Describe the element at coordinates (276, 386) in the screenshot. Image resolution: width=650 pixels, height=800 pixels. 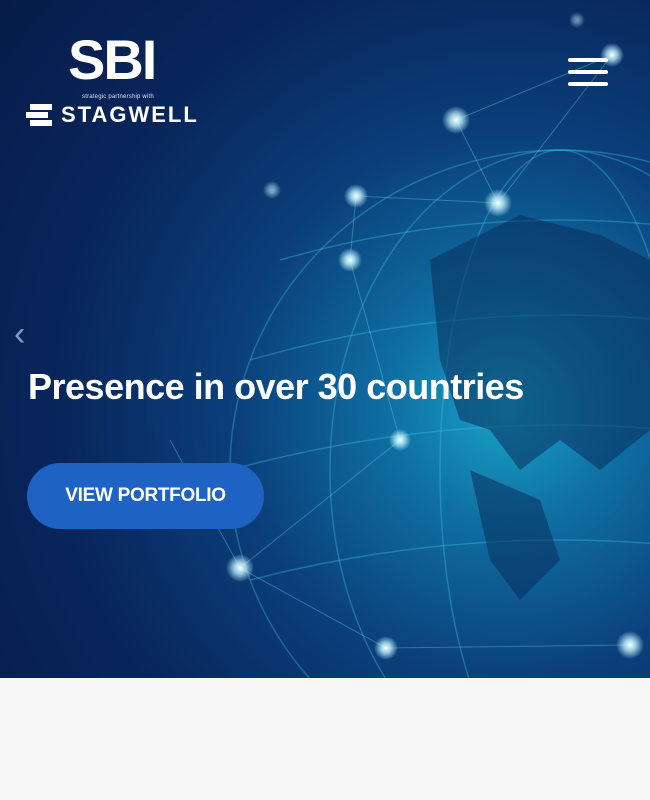
I see `slide-headline: Presence in over 30 countries` at that location.